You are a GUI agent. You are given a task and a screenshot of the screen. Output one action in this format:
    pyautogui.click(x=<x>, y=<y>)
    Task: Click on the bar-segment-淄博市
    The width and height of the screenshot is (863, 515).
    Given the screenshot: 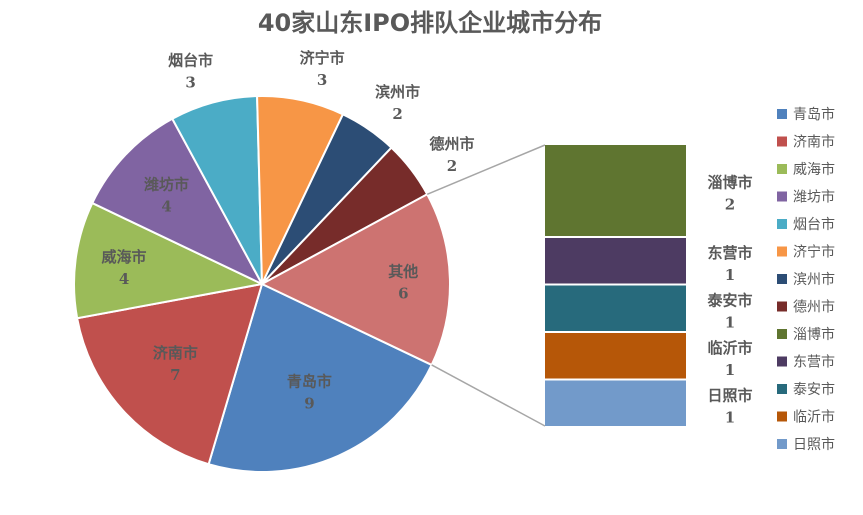 What is the action you would take?
    pyautogui.click(x=615, y=190)
    